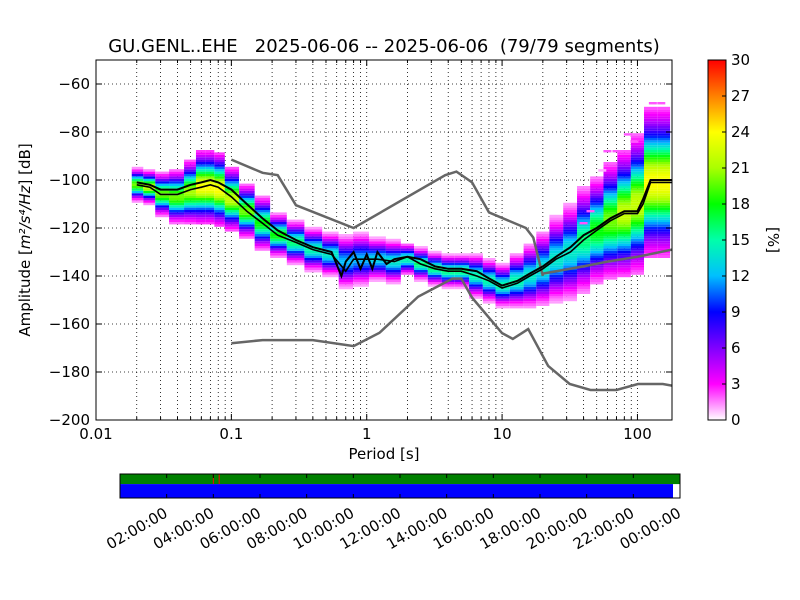 This screenshot has width=800, height=600. I want to click on y-tick-label: −120, so click(69, 228).